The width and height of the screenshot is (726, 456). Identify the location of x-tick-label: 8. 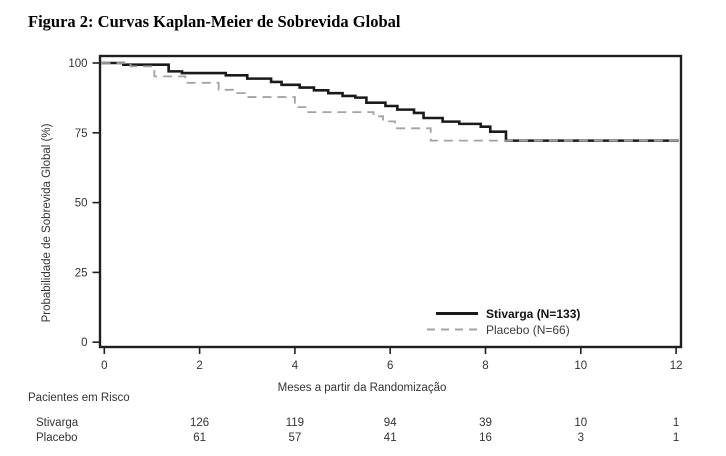
(485, 366).